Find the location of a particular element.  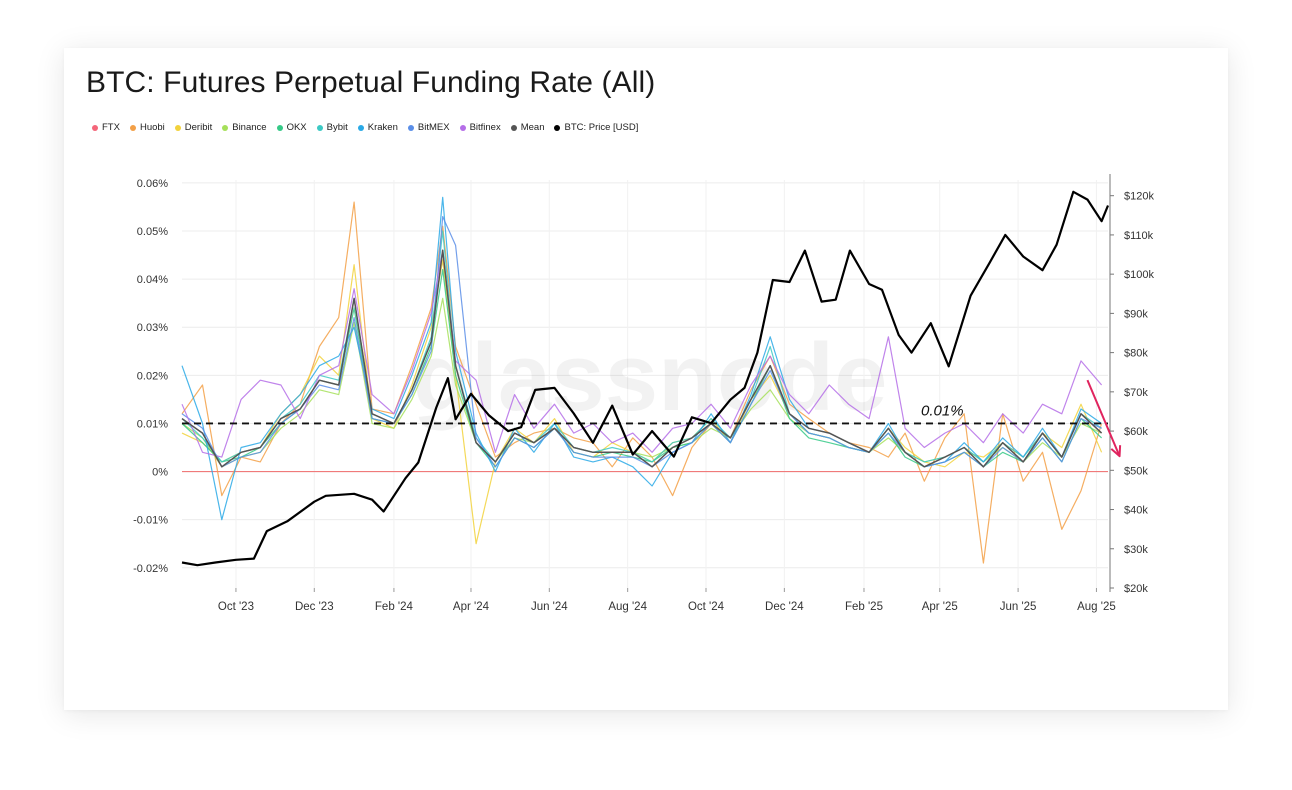

legend-label: Bitfinex is located at coordinates (485, 127).